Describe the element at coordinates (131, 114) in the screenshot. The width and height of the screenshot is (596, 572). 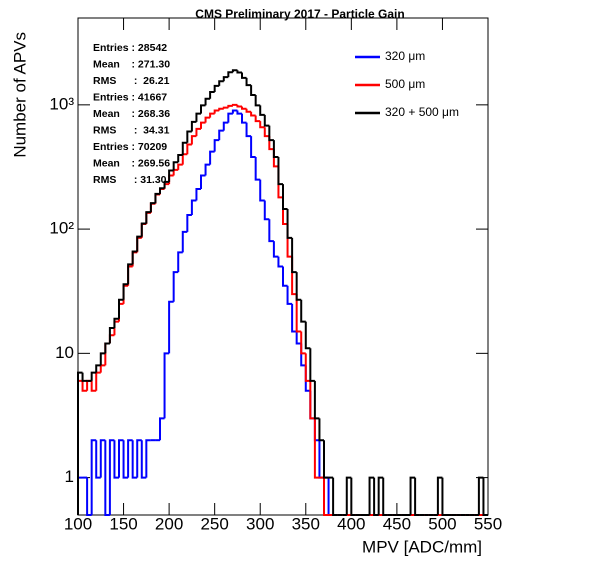
I see `stats-line: Mean : 268.36` at that location.